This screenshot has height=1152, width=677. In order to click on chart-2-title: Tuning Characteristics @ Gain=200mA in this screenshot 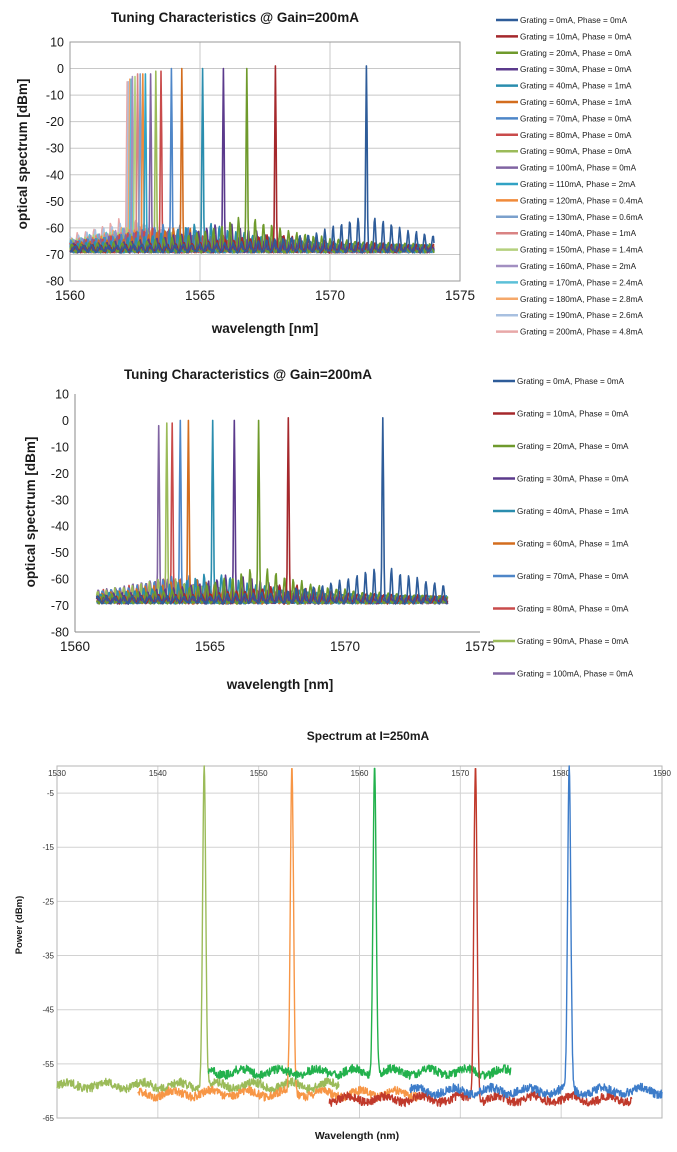, I will do `click(248, 374)`.